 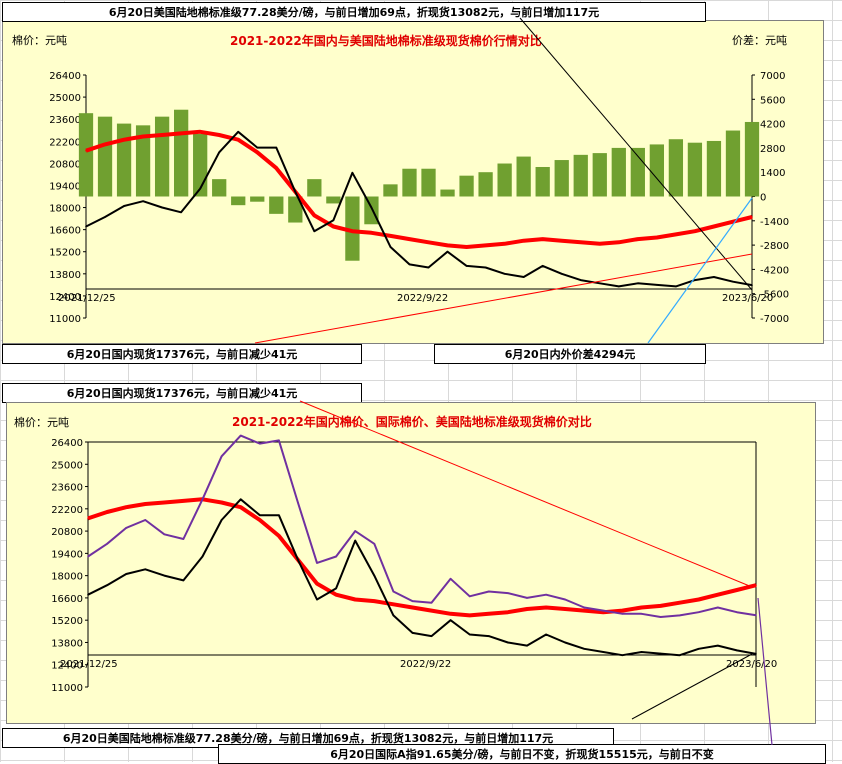 I want to click on domestic-price-box: 6月20日国内现货17376元，与前日减少41元, so click(x=182, y=354).